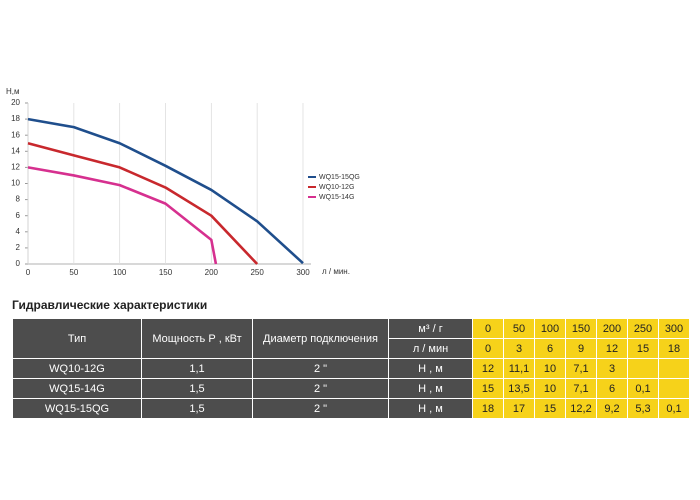 Image resolution: width=700 pixels, height=500 pixels. What do you see at coordinates (28, 272) in the screenshot?
I see `x-tick-label: 0` at bounding box center [28, 272].